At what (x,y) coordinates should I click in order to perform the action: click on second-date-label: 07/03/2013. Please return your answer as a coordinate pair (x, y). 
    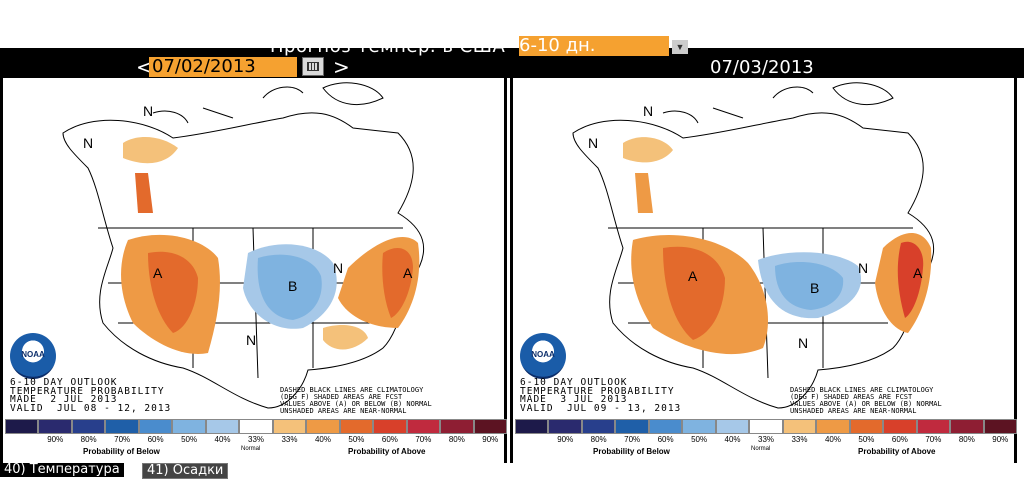
    Looking at the image, I should click on (762, 67).